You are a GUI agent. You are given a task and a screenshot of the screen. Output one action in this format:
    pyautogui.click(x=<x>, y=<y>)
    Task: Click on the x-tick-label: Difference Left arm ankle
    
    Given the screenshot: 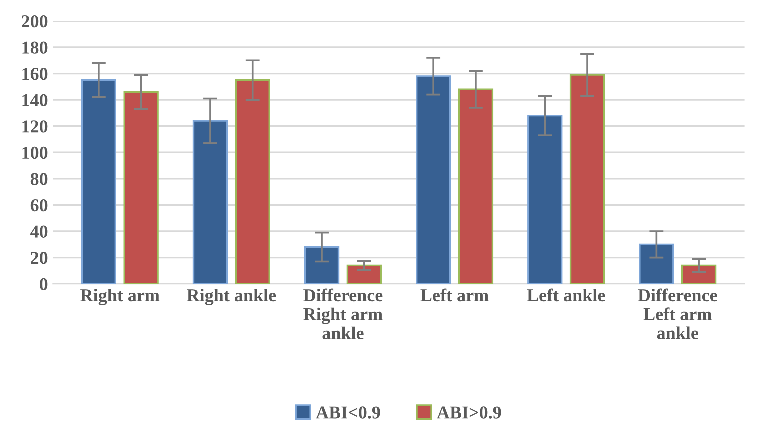 What is the action you would take?
    pyautogui.click(x=678, y=314)
    